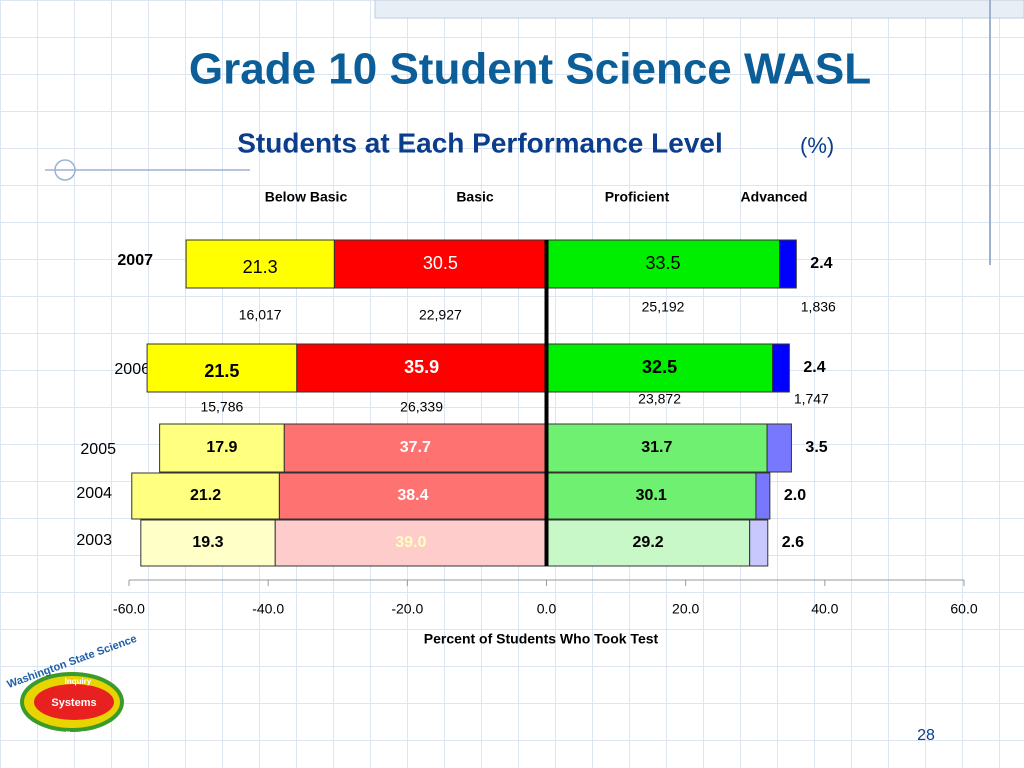  I want to click on logo-top: Inquiry, so click(78, 681).